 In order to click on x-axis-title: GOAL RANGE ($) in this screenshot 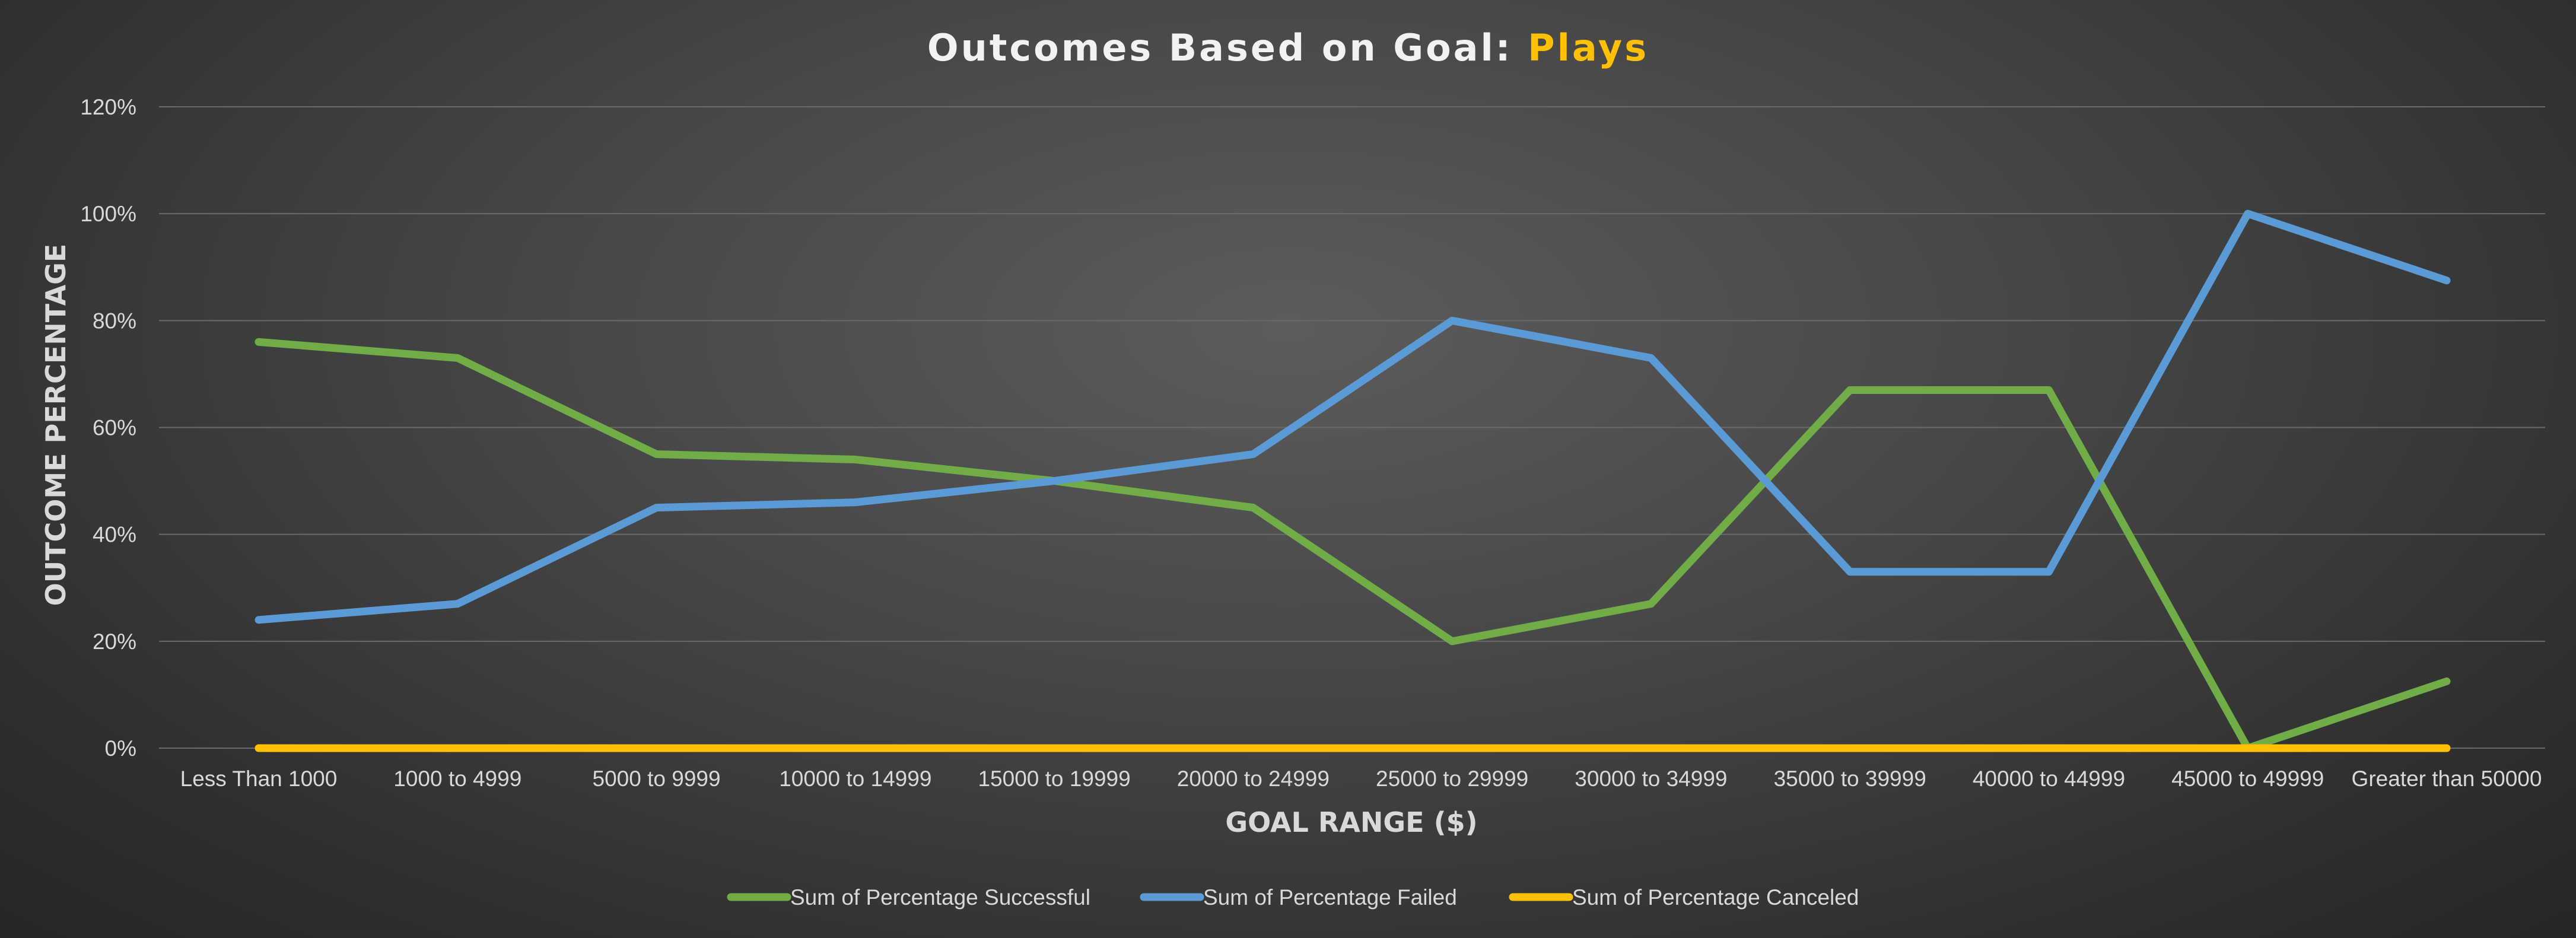, I will do `click(1351, 822)`.